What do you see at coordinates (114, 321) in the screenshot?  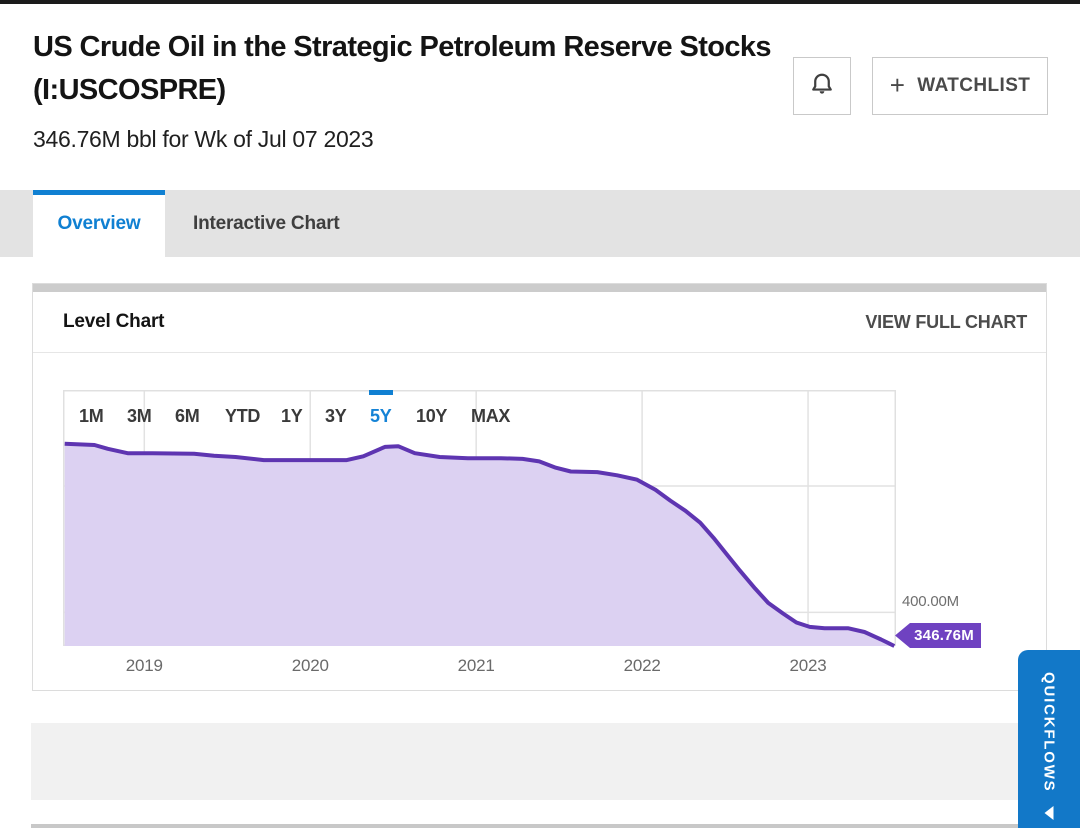 I see `card-title: Level Chart` at bounding box center [114, 321].